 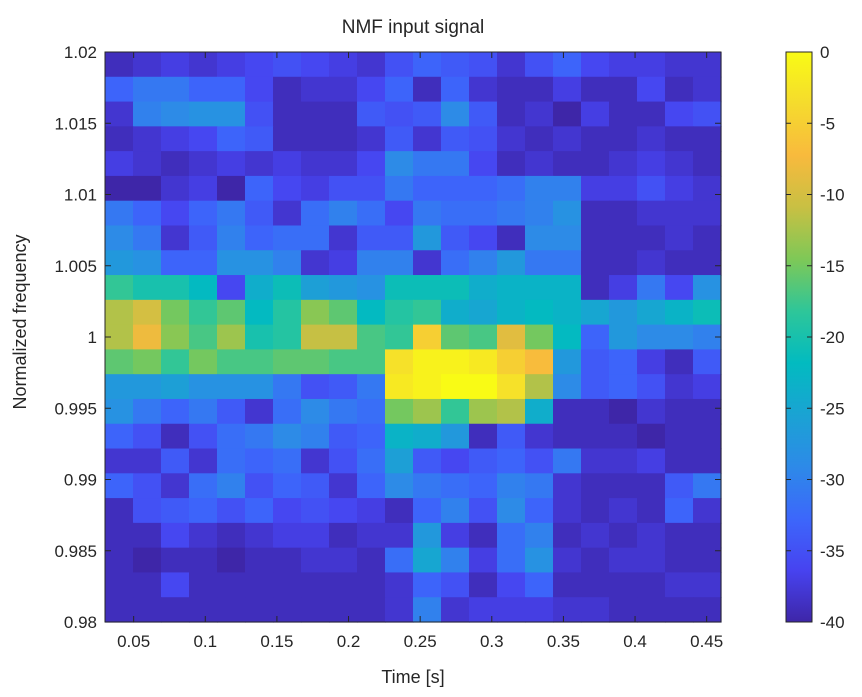 I want to click on y-axis-title: Normalized frequency, so click(x=20, y=321).